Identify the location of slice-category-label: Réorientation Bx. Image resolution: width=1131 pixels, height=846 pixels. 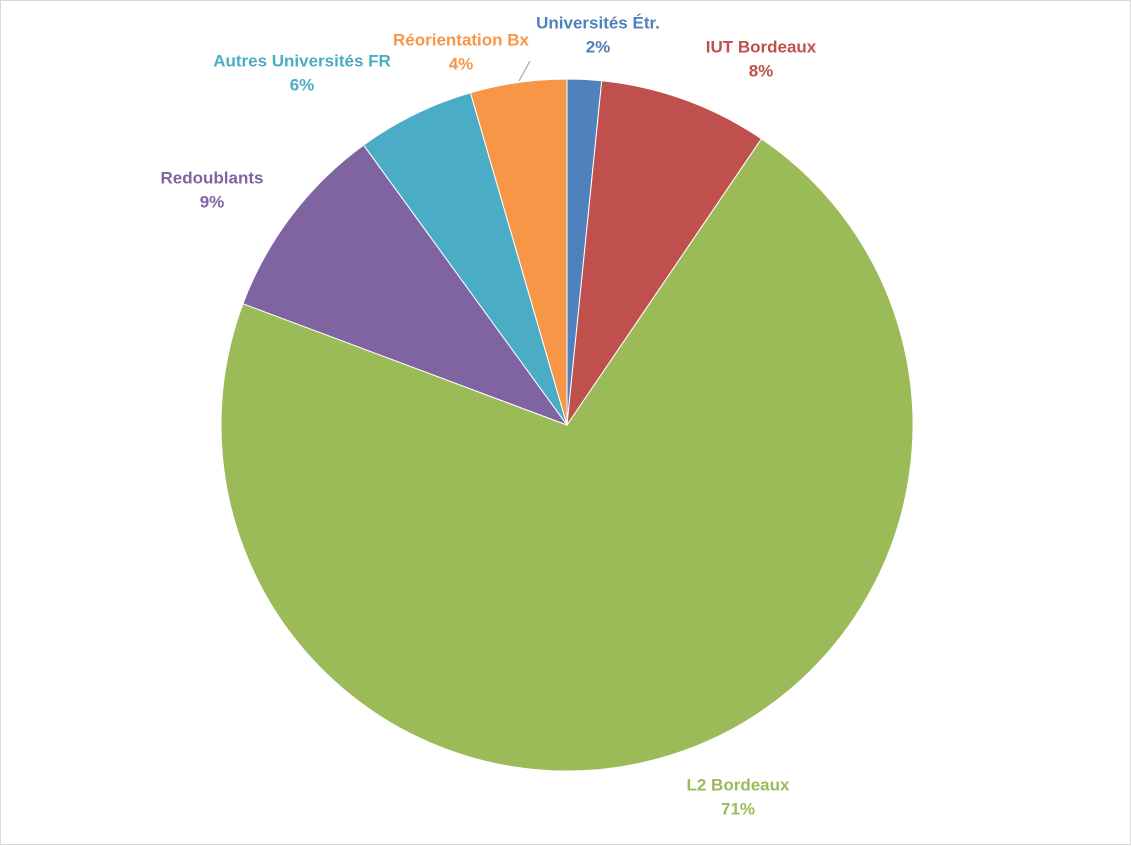
(461, 40).